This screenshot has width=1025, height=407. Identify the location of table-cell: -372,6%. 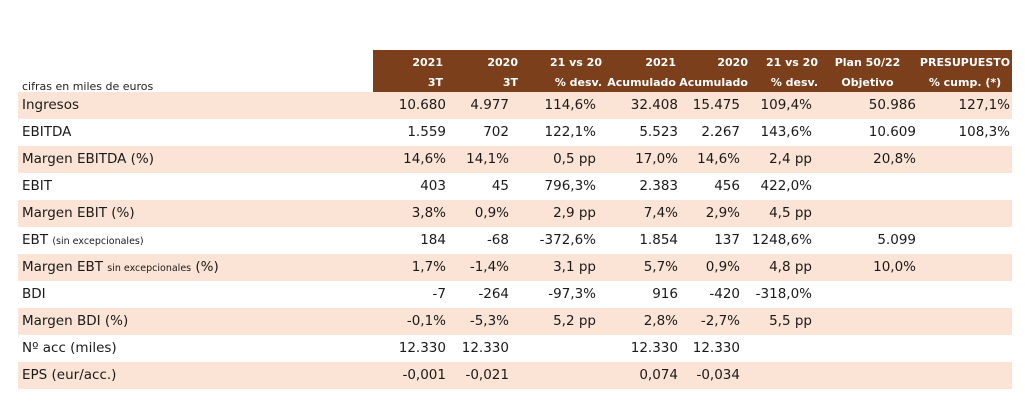
(567, 240).